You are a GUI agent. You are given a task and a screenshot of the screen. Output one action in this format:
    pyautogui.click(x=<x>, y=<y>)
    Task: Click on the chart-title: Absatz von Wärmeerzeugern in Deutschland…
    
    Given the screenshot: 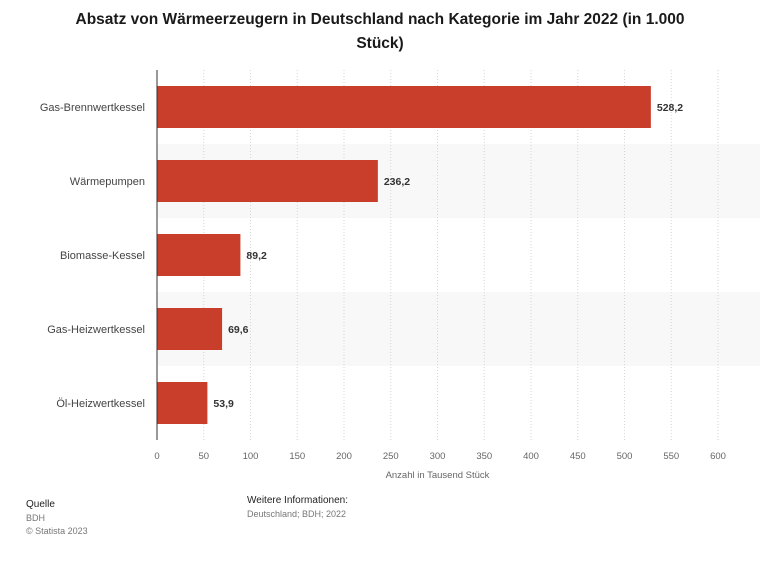 What is the action you would take?
    pyautogui.click(x=380, y=31)
    